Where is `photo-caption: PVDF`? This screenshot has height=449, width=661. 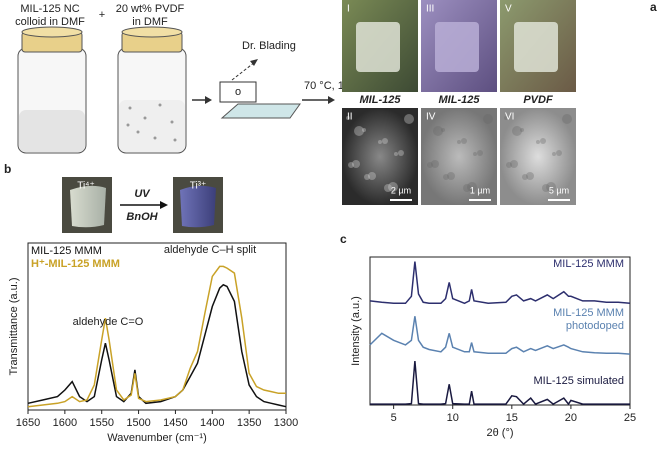 photo-caption: PVDF is located at coordinates (538, 100).